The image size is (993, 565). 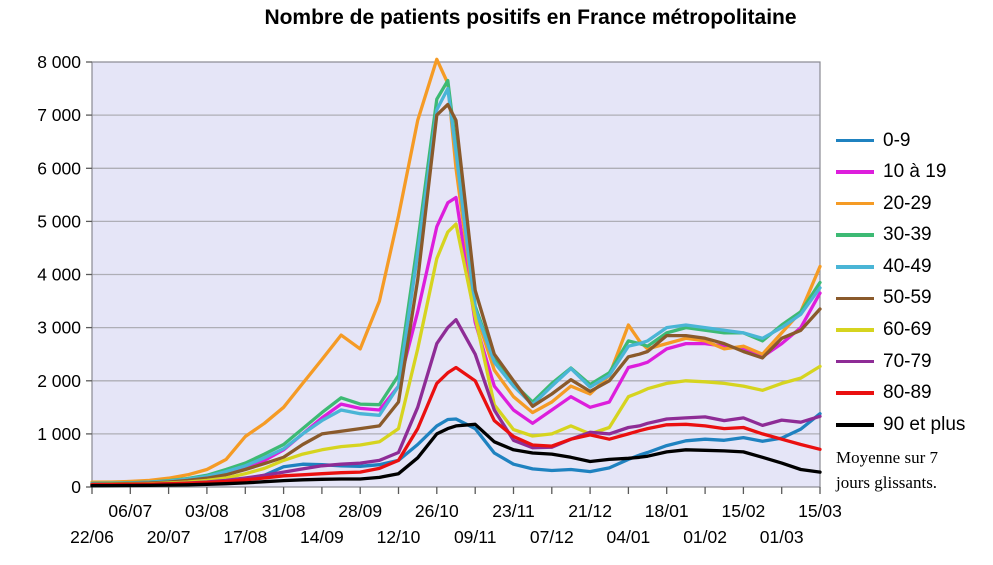 I want to click on y-axis-label: 1 000, so click(x=59, y=434).